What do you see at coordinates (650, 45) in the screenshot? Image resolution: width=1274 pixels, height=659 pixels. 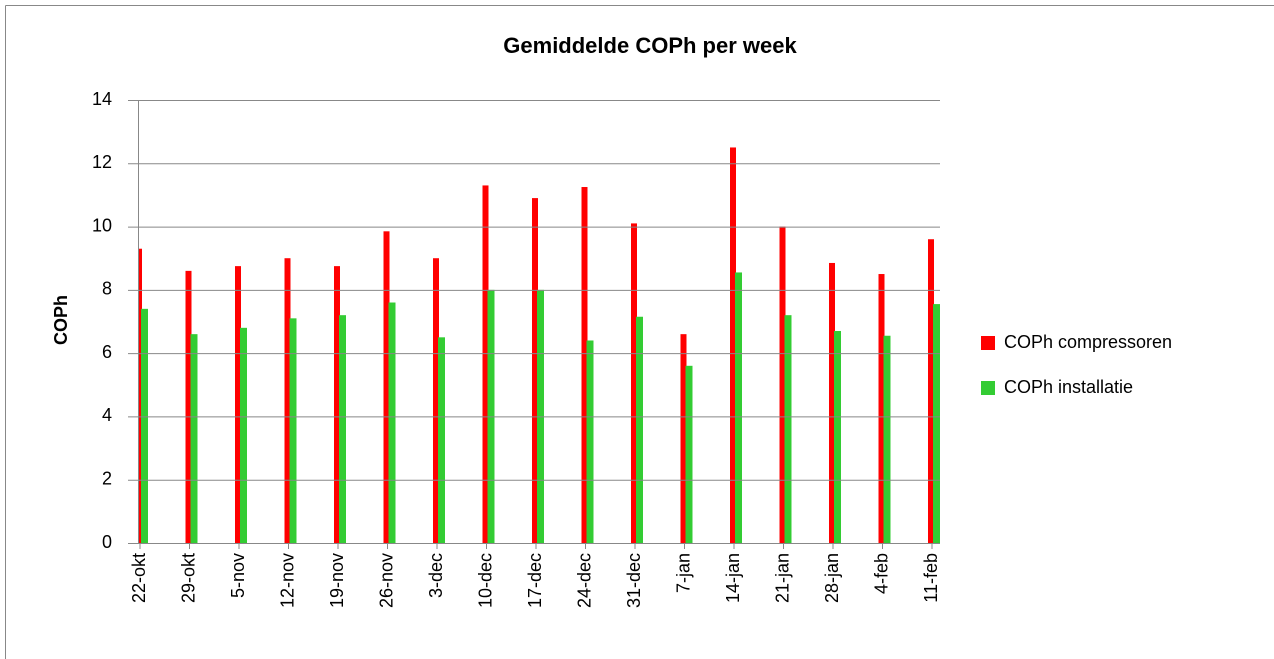 I see `chart-title: Gemiddelde COPh per week` at bounding box center [650, 45].